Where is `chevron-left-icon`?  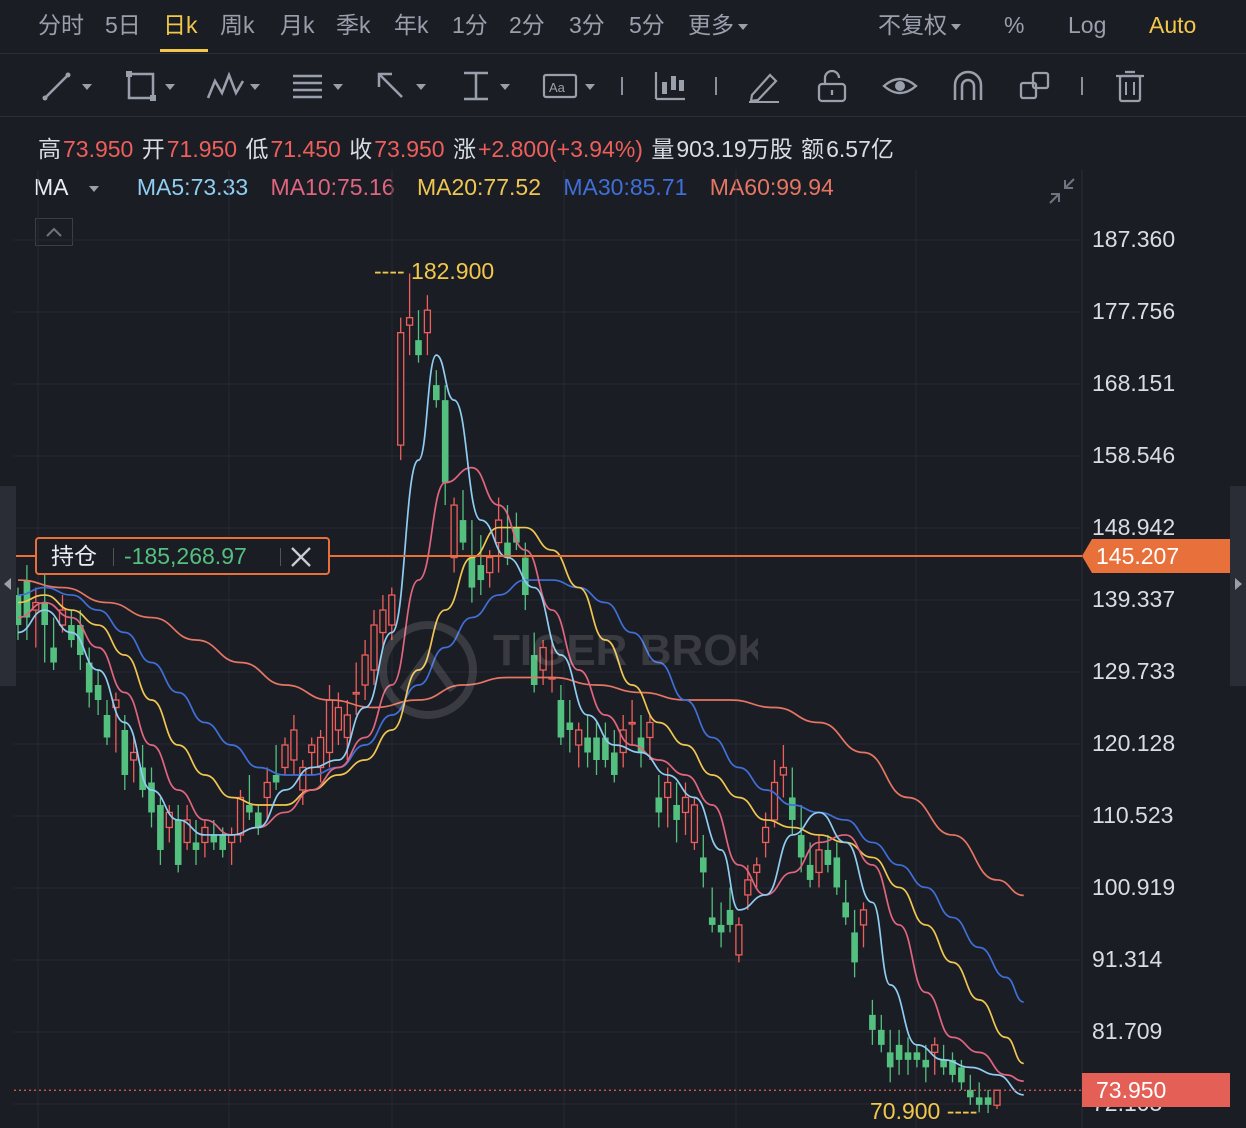 chevron-left-icon is located at coordinates (7, 584).